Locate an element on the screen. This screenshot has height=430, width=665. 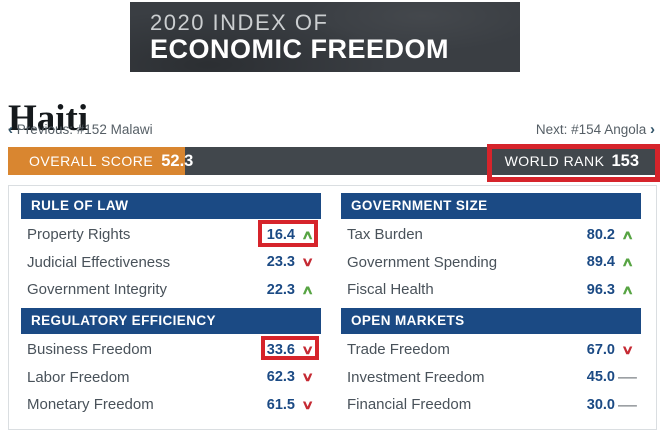
indicator-label: Tax Burden is located at coordinates (385, 235).